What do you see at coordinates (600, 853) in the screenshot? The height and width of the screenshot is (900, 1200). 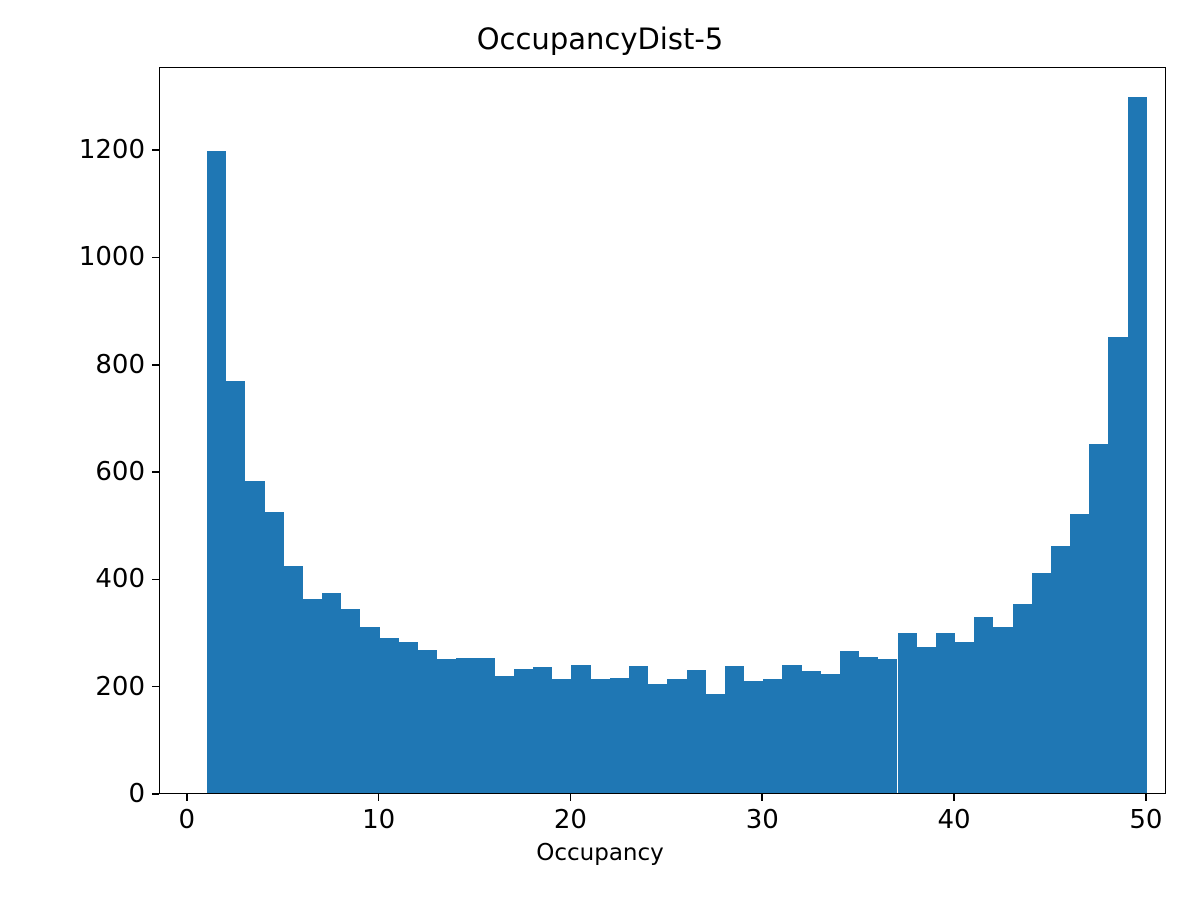 I see `x-axis-label: Occupancy` at bounding box center [600, 853].